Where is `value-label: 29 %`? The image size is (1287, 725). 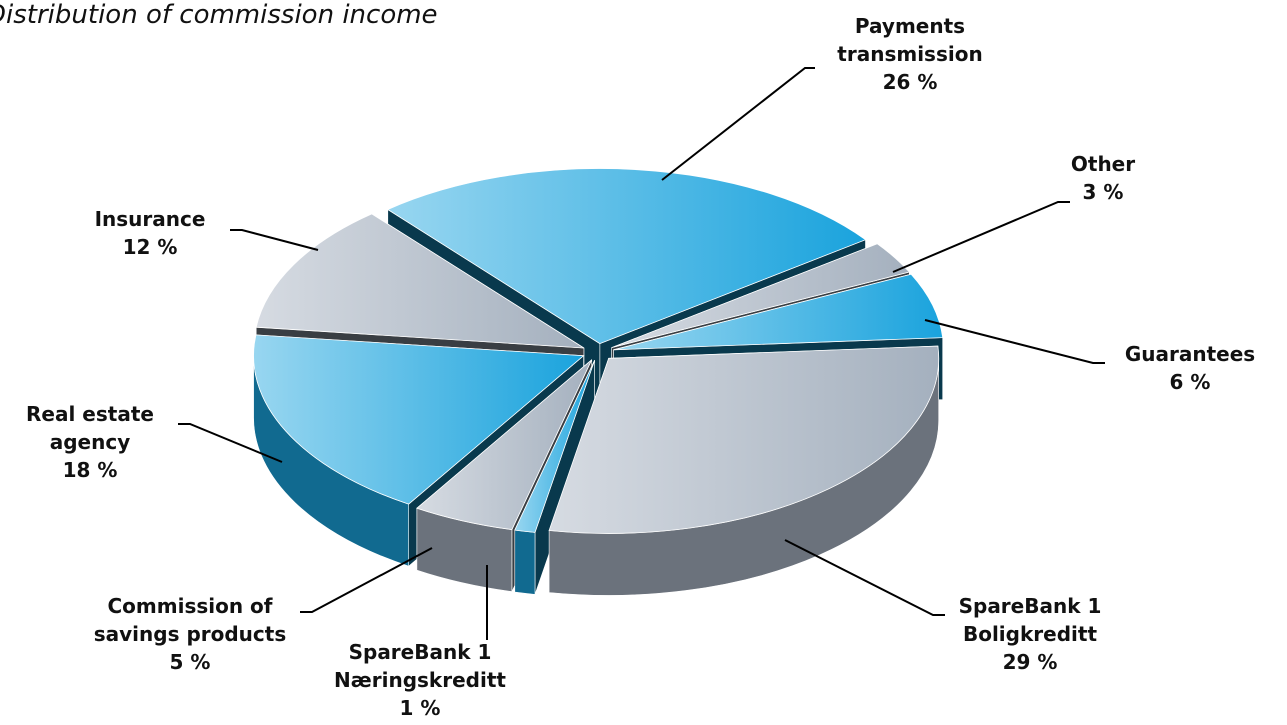
value-label: 29 % is located at coordinates (1030, 662).